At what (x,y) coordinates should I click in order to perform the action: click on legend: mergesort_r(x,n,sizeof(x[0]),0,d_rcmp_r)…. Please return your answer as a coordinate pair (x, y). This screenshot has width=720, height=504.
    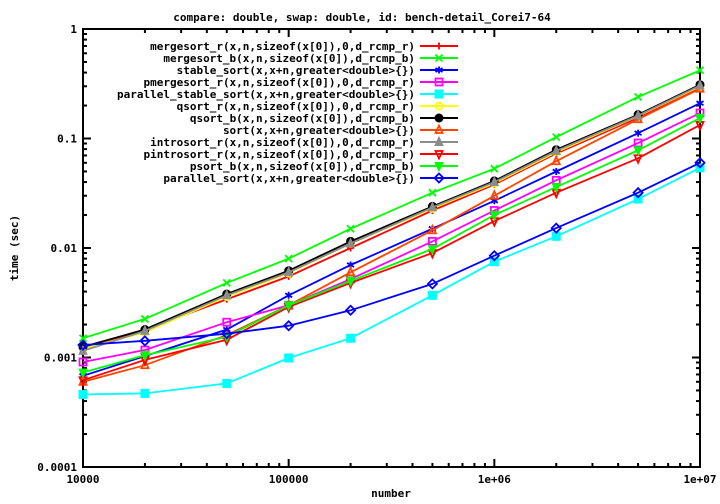
    Looking at the image, I should click on (287, 112).